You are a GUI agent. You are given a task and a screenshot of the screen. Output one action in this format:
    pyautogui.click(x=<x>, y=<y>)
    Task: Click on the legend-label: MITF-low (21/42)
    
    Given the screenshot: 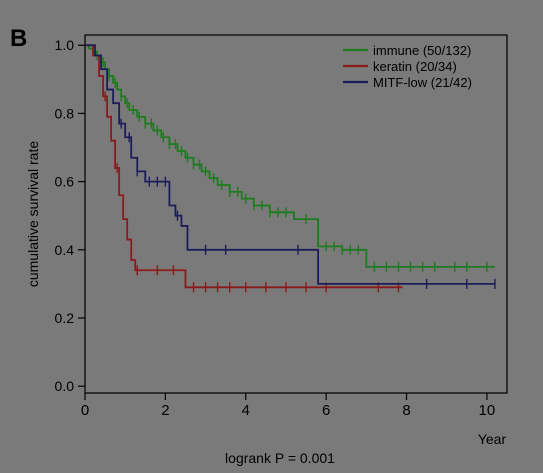 What is the action you would take?
    pyautogui.click(x=422, y=82)
    